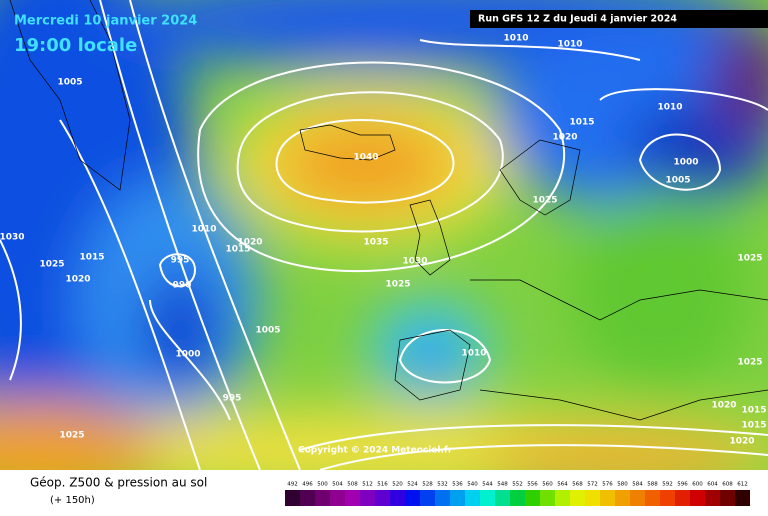 This screenshot has width=768, height=516. What do you see at coordinates (577, 485) in the screenshot?
I see `scale-label: 568` at bounding box center [577, 485].